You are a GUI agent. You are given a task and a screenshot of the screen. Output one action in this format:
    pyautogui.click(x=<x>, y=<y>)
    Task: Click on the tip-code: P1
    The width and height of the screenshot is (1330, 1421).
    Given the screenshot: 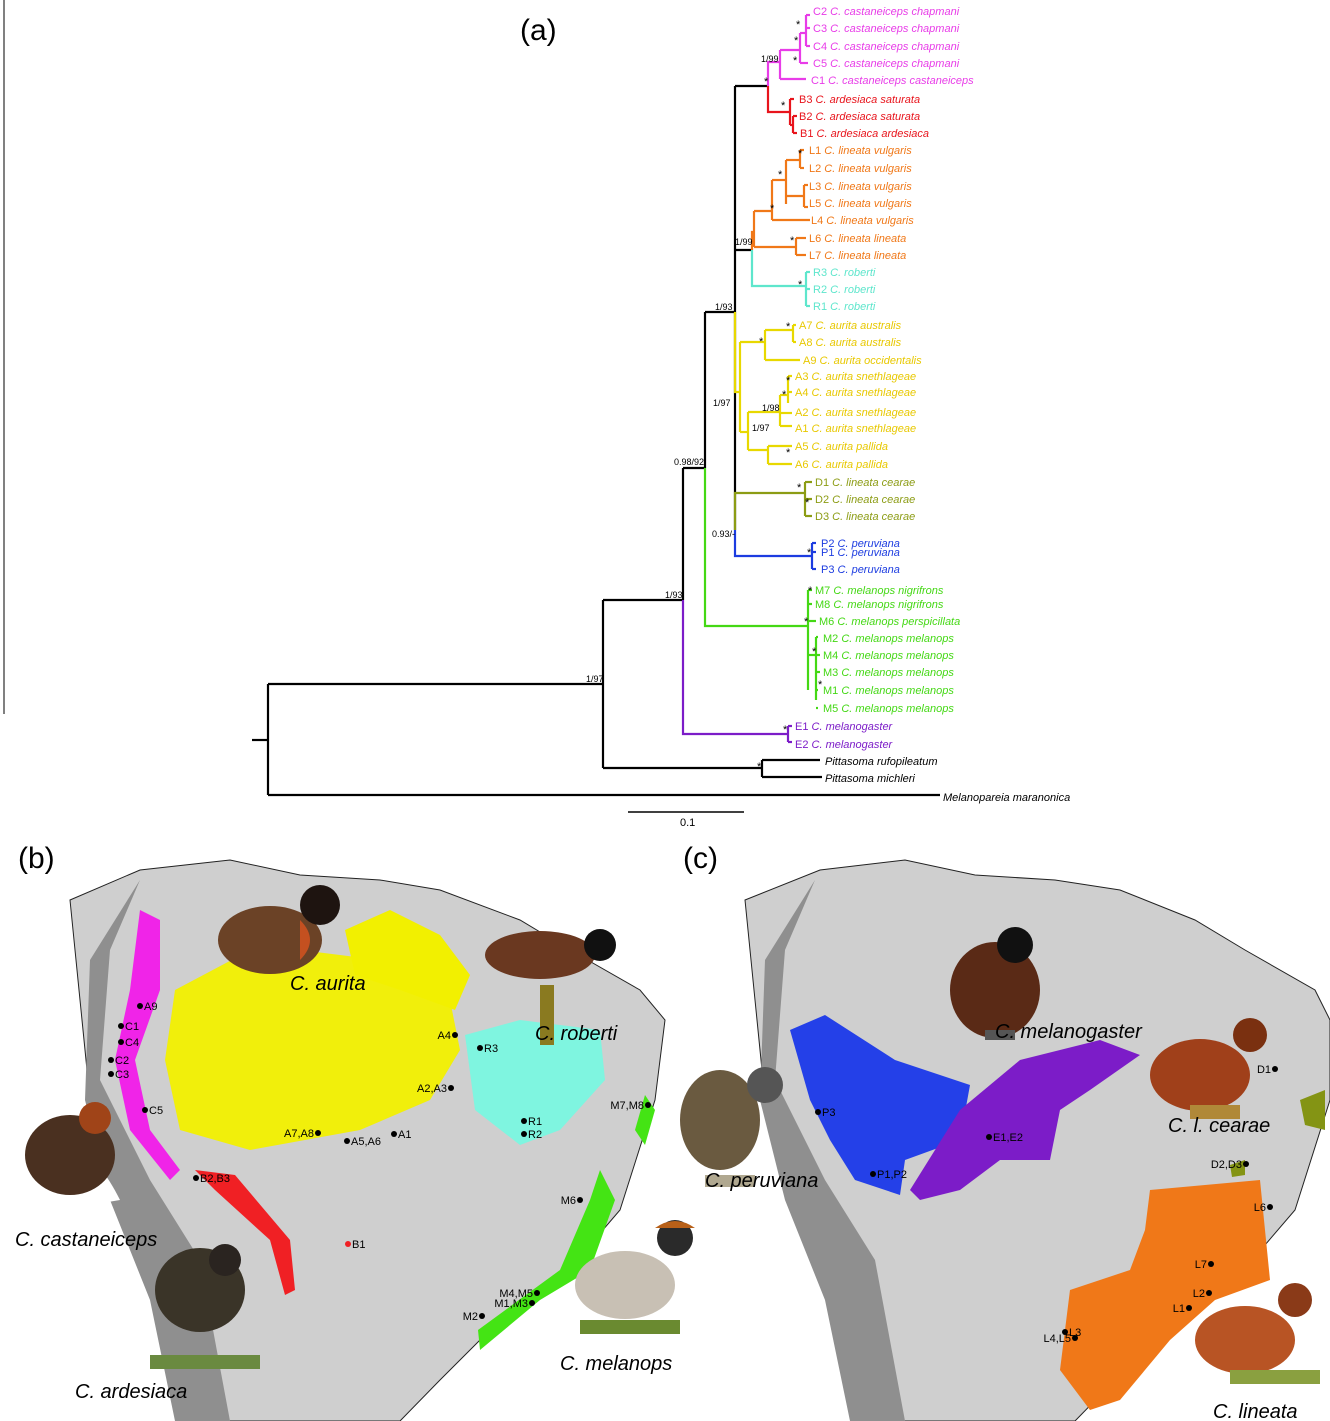 What is the action you would take?
    pyautogui.click(x=829, y=553)
    